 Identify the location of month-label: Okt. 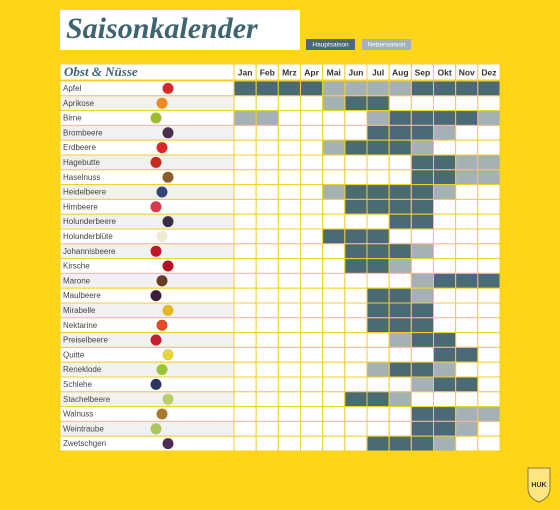
(444, 72).